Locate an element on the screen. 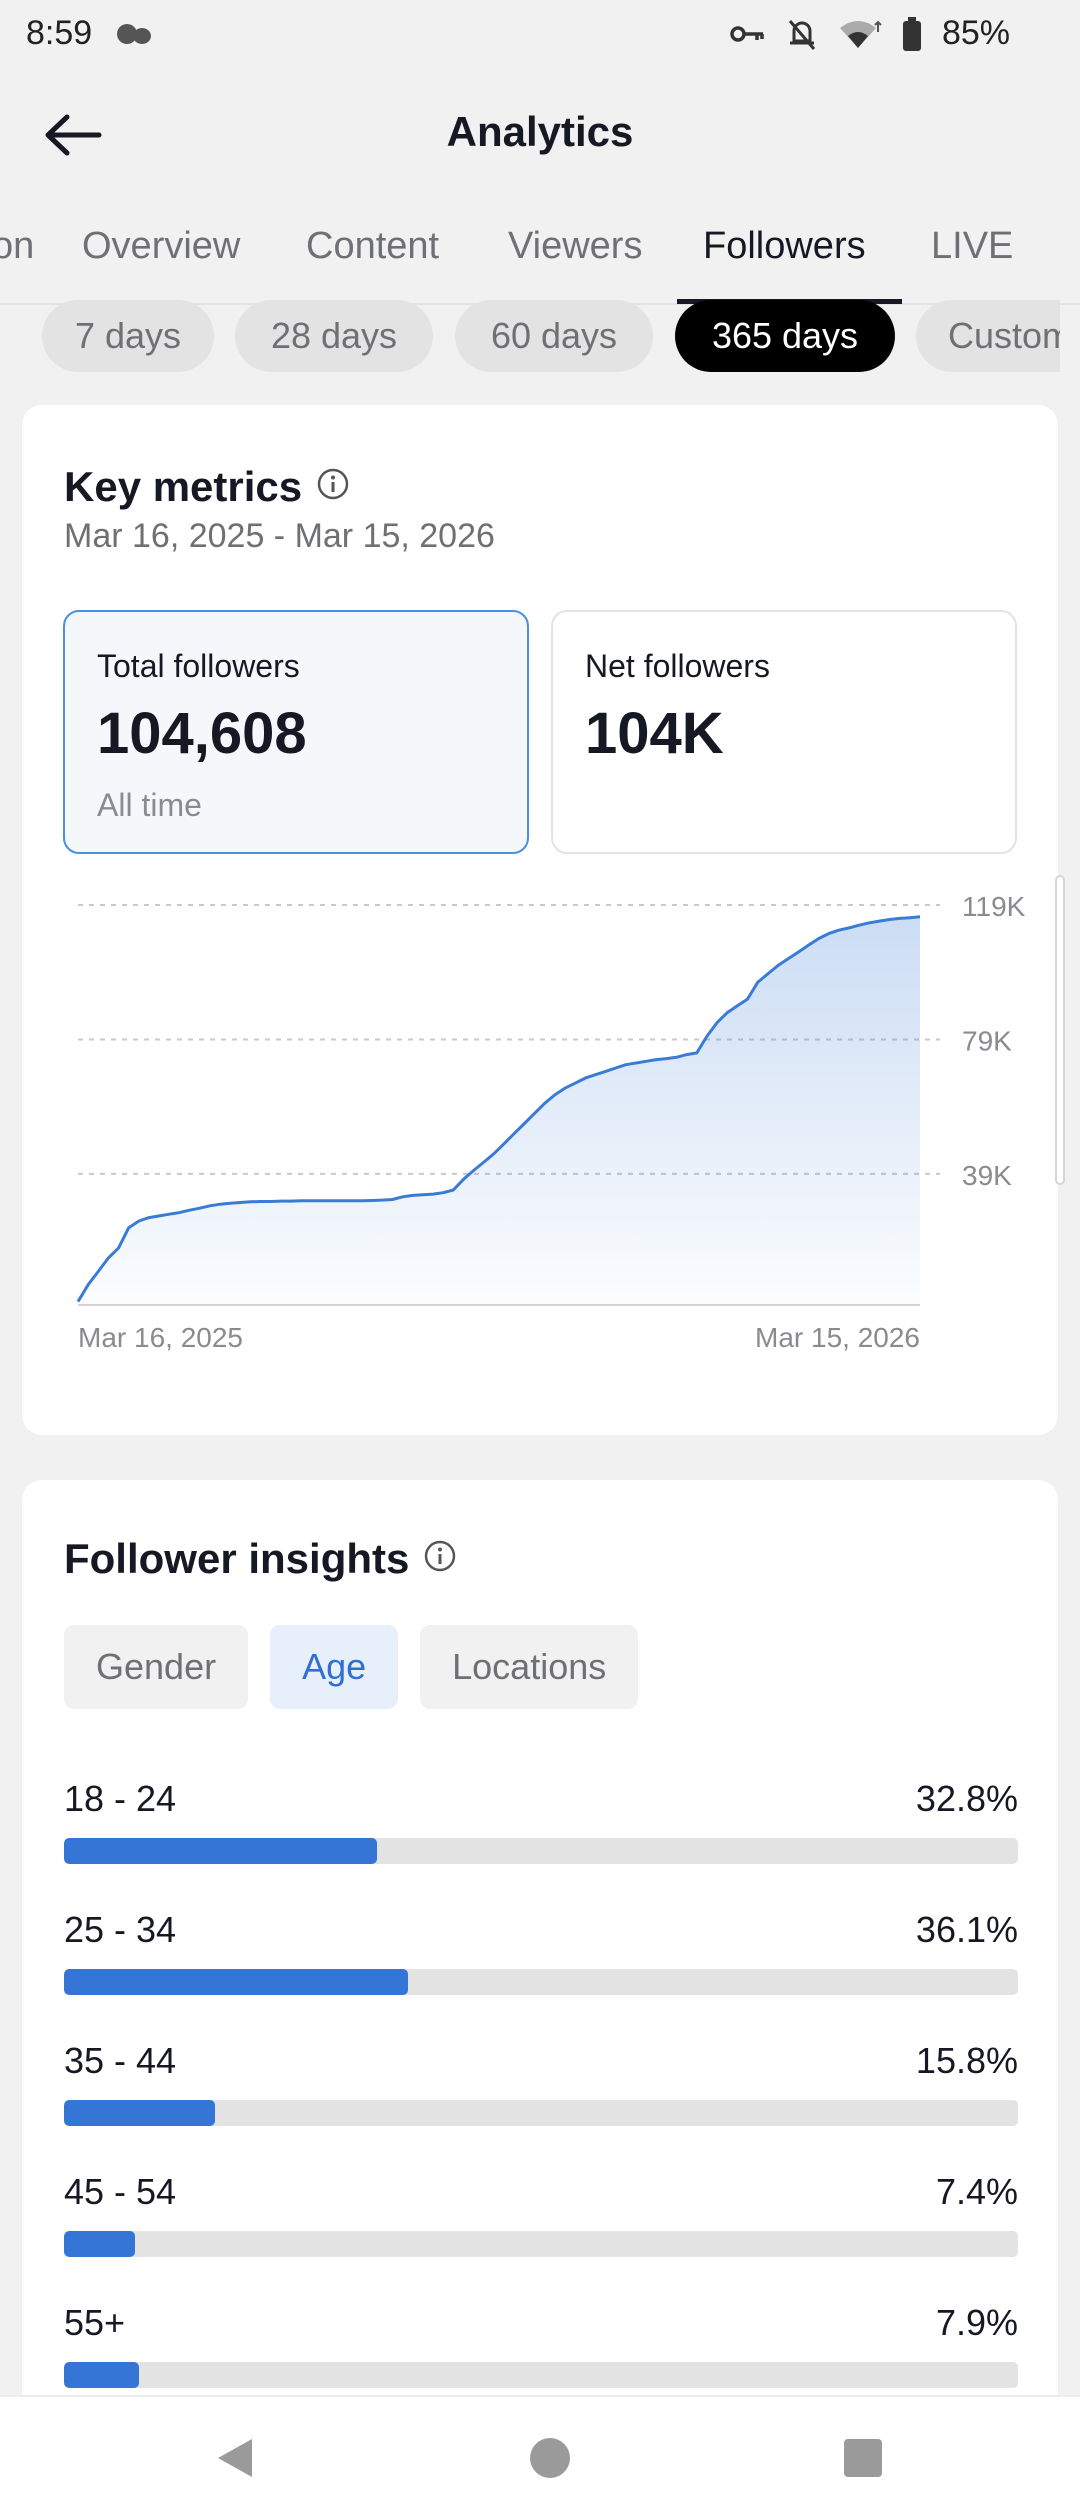 Image resolution: width=1080 pixels, height=2520 pixels. insights-title: Follower insights is located at coordinates (237, 1558).